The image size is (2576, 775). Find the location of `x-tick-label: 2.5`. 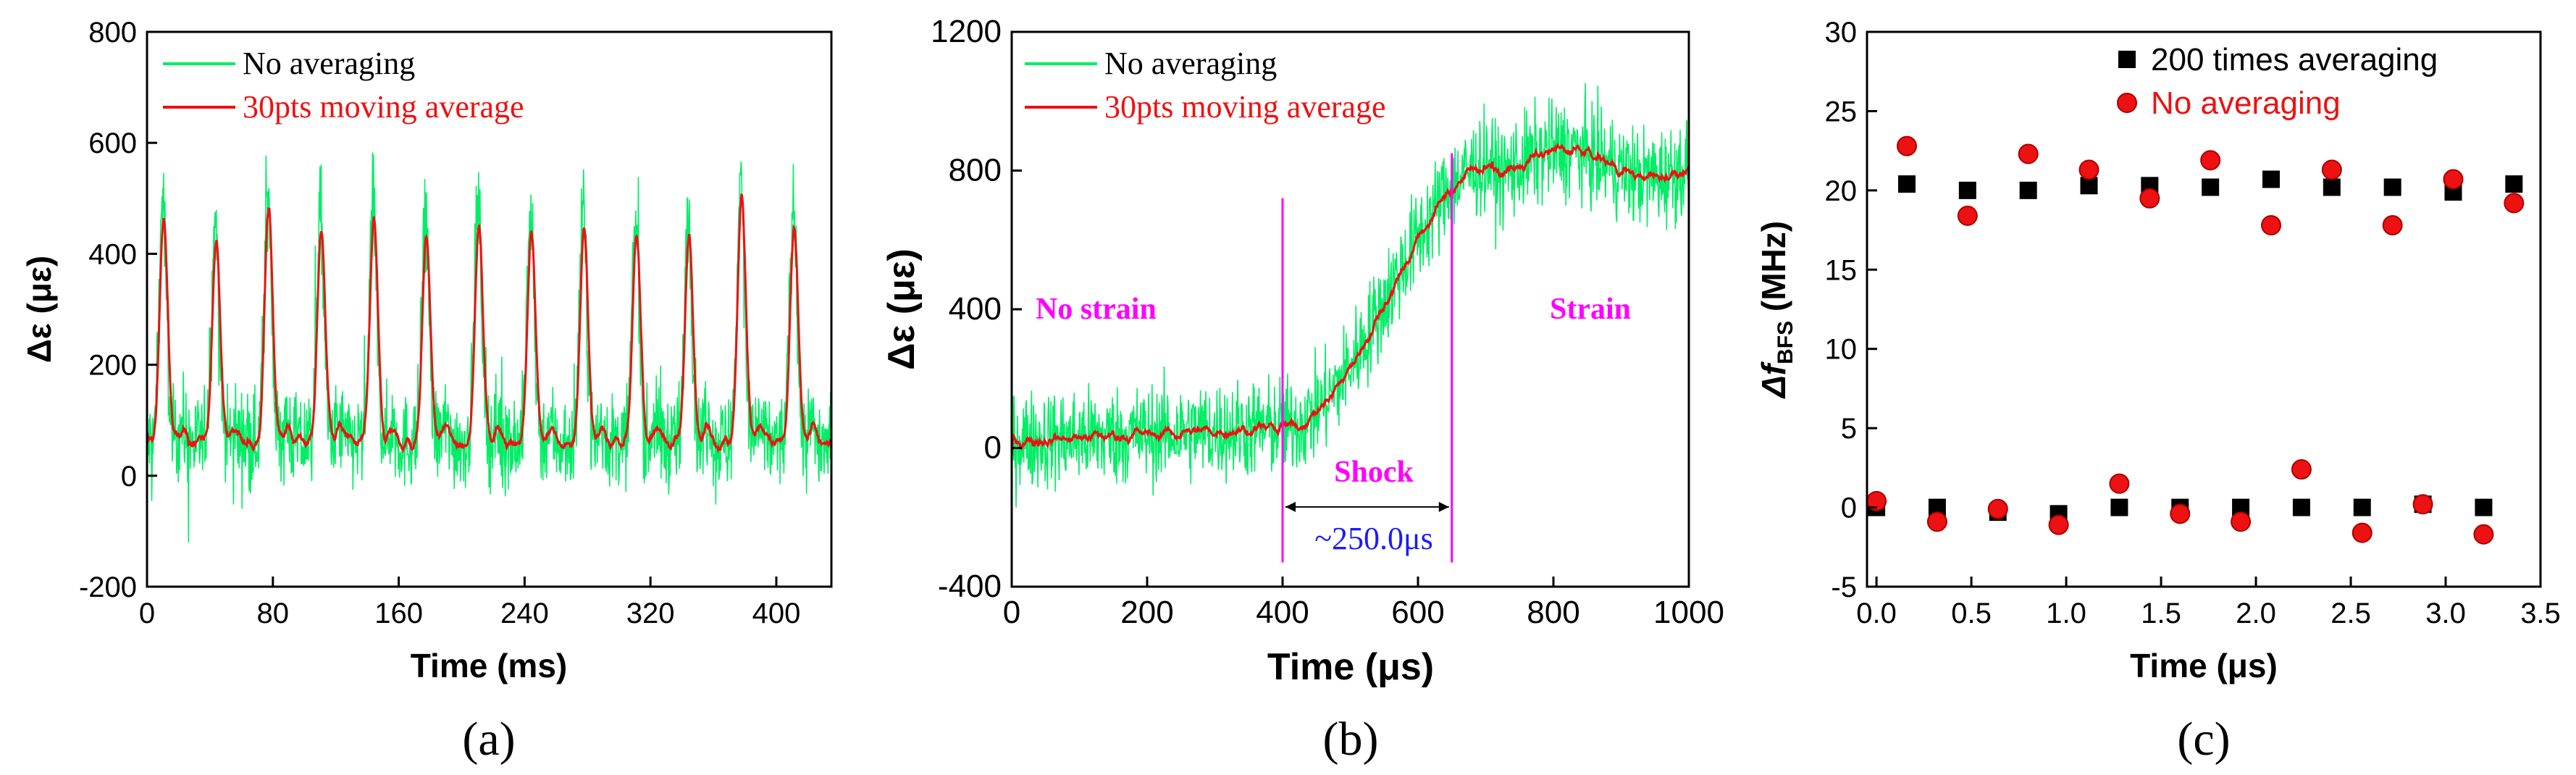

x-tick-label: 2.5 is located at coordinates (2350, 613).